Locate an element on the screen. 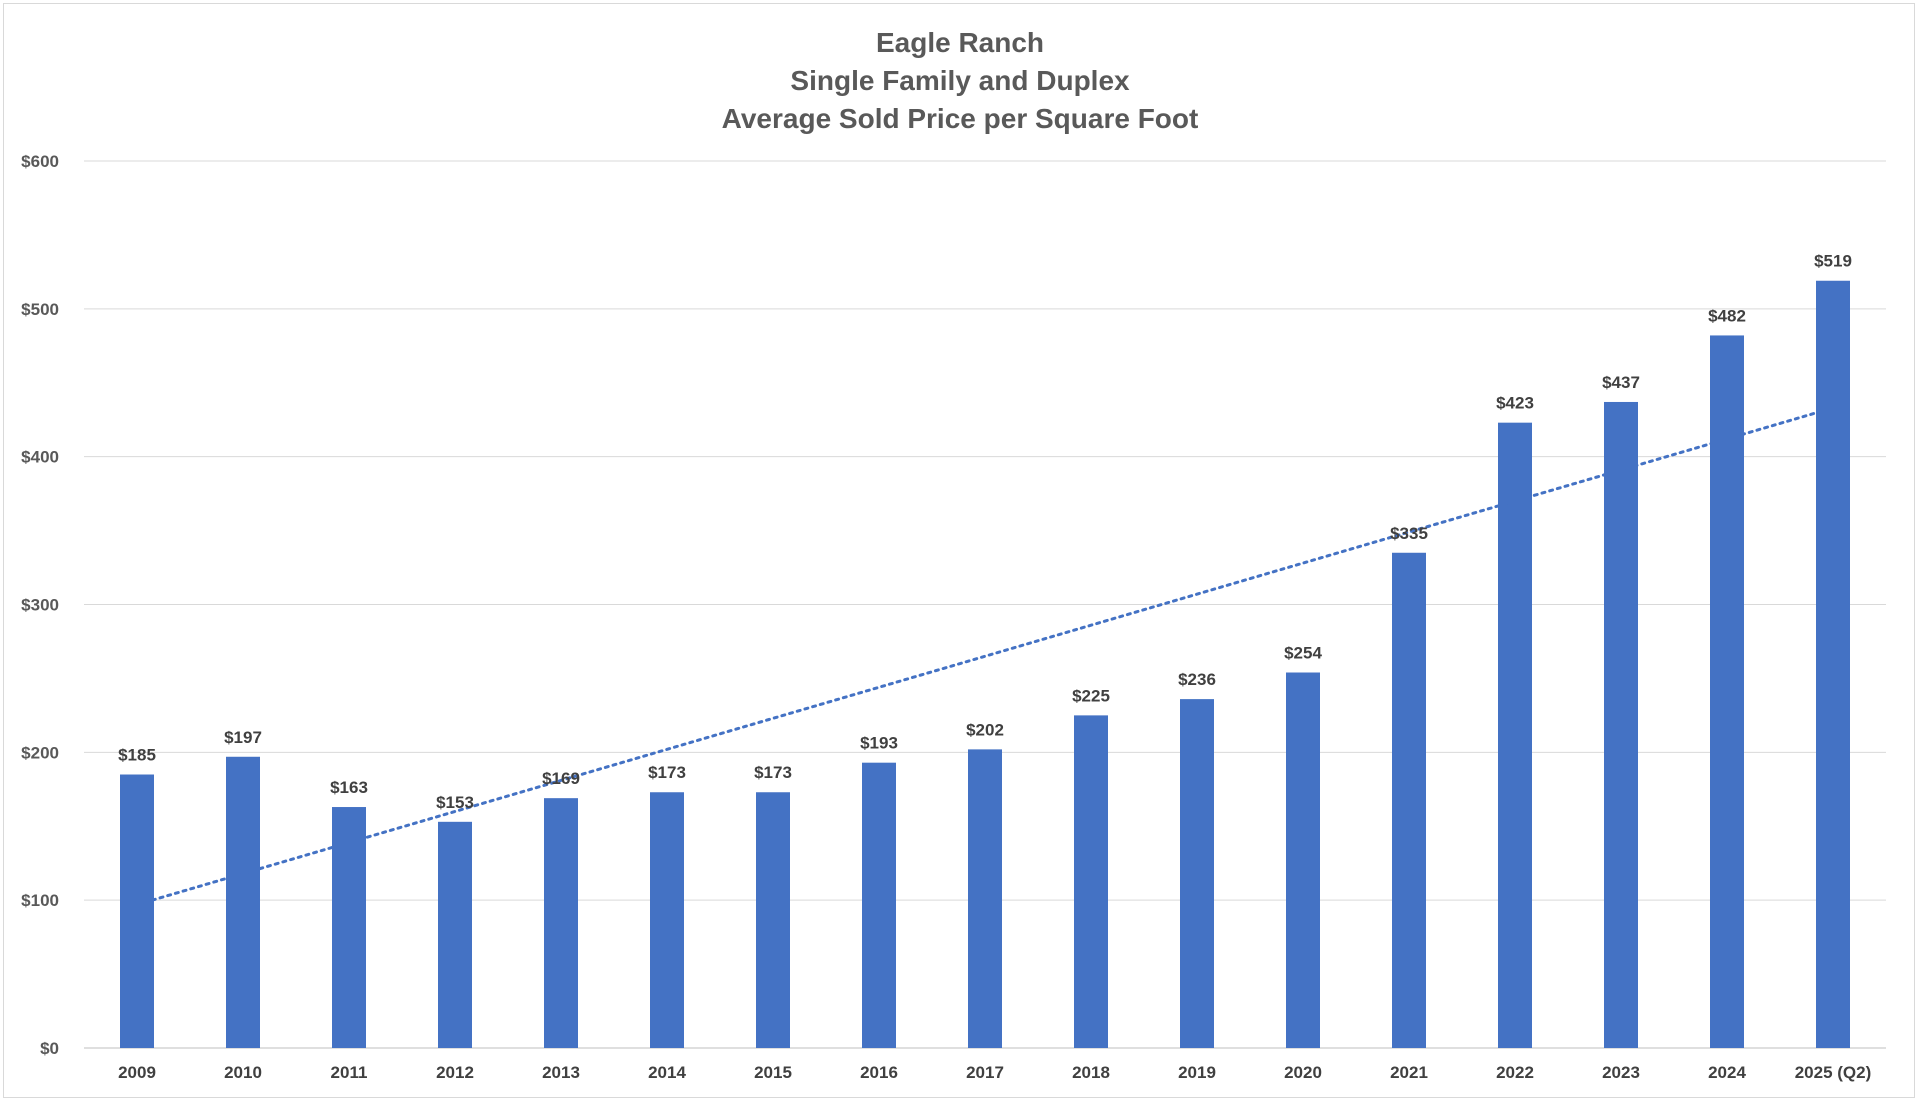 This screenshot has height=1103, width=1920. y-axis-tick-labels: $0 $100 $200 $300 $400 $500 $600 is located at coordinates (40, 605).